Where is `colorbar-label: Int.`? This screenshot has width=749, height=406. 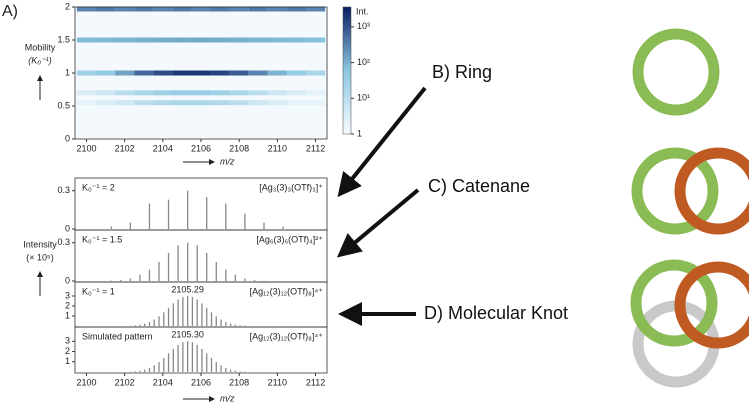 colorbar-label: Int. is located at coordinates (362, 11).